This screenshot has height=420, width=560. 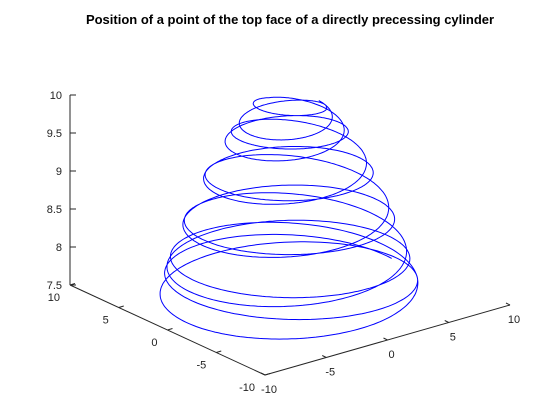 What do you see at coordinates (159, 338) in the screenshot?
I see `y-tick-group: -10 -5 0 5 10` at bounding box center [159, 338].